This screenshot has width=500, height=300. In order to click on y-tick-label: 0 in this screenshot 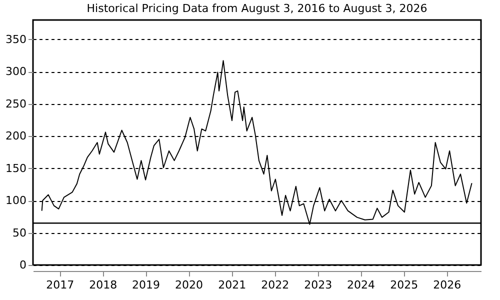, I will do `click(23, 265)`.